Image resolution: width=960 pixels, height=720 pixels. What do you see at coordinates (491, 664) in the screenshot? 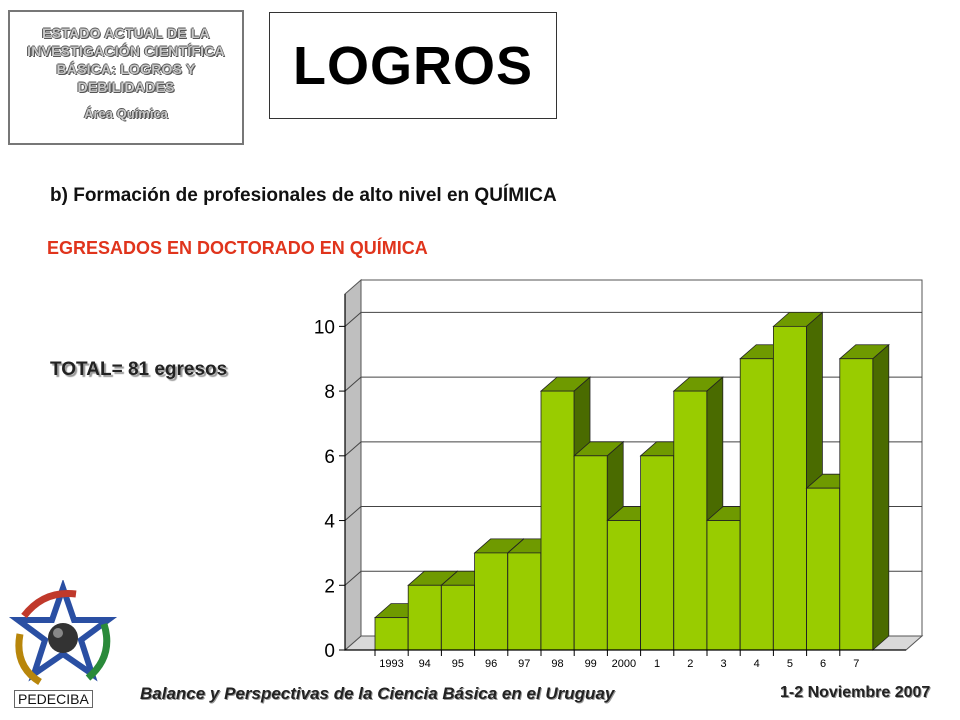
I see `x-tick-label: 96` at bounding box center [491, 664].